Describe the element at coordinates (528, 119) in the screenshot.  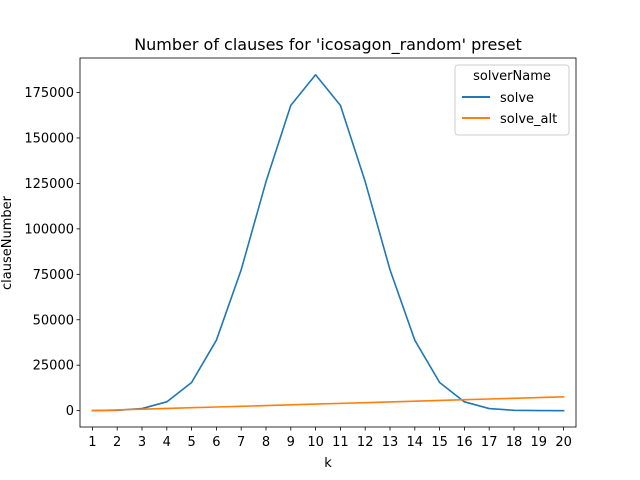
I see `legend-label-solve-alt: solve_alt` at that location.